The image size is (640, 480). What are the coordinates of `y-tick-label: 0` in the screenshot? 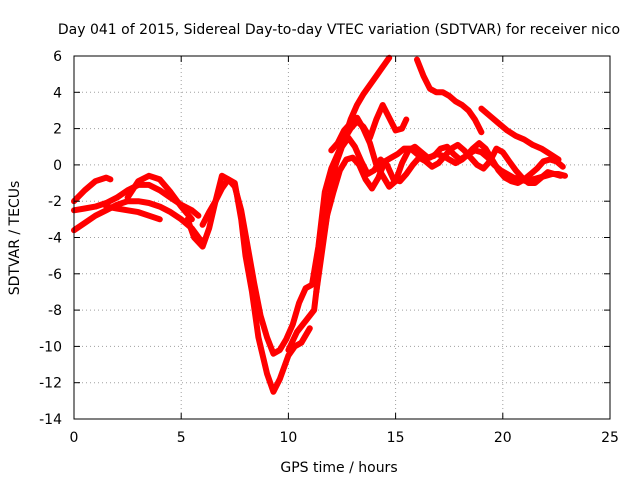 It's located at (57, 166).